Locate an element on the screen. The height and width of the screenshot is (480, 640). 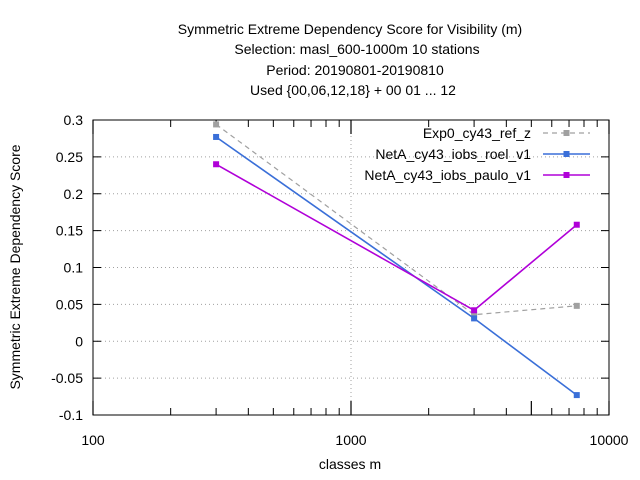
legend-entry: NetA_cy43_iobs_paulo_v1 is located at coordinates (477, 175).